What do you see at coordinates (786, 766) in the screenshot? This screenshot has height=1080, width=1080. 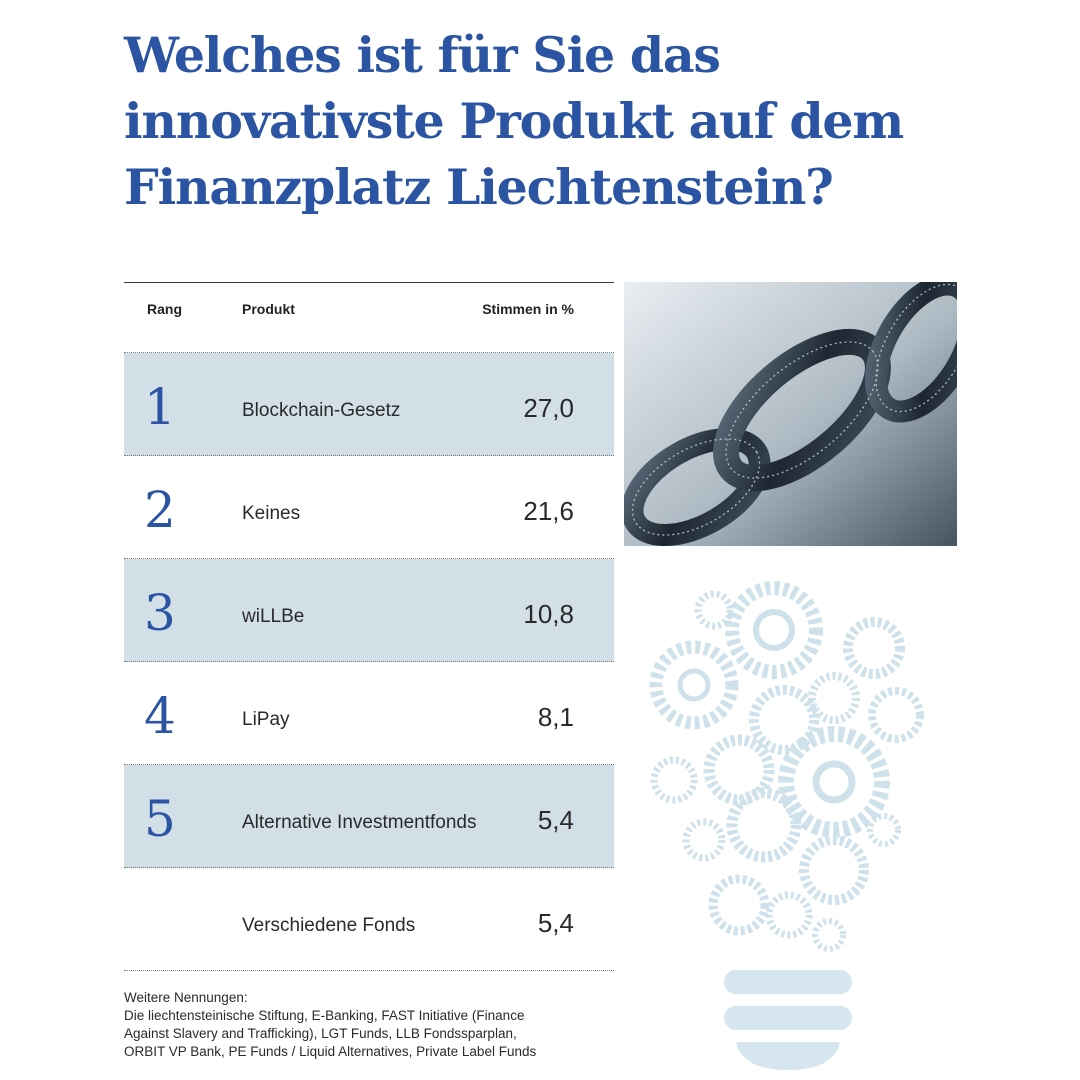 I see `gears` at bounding box center [786, 766].